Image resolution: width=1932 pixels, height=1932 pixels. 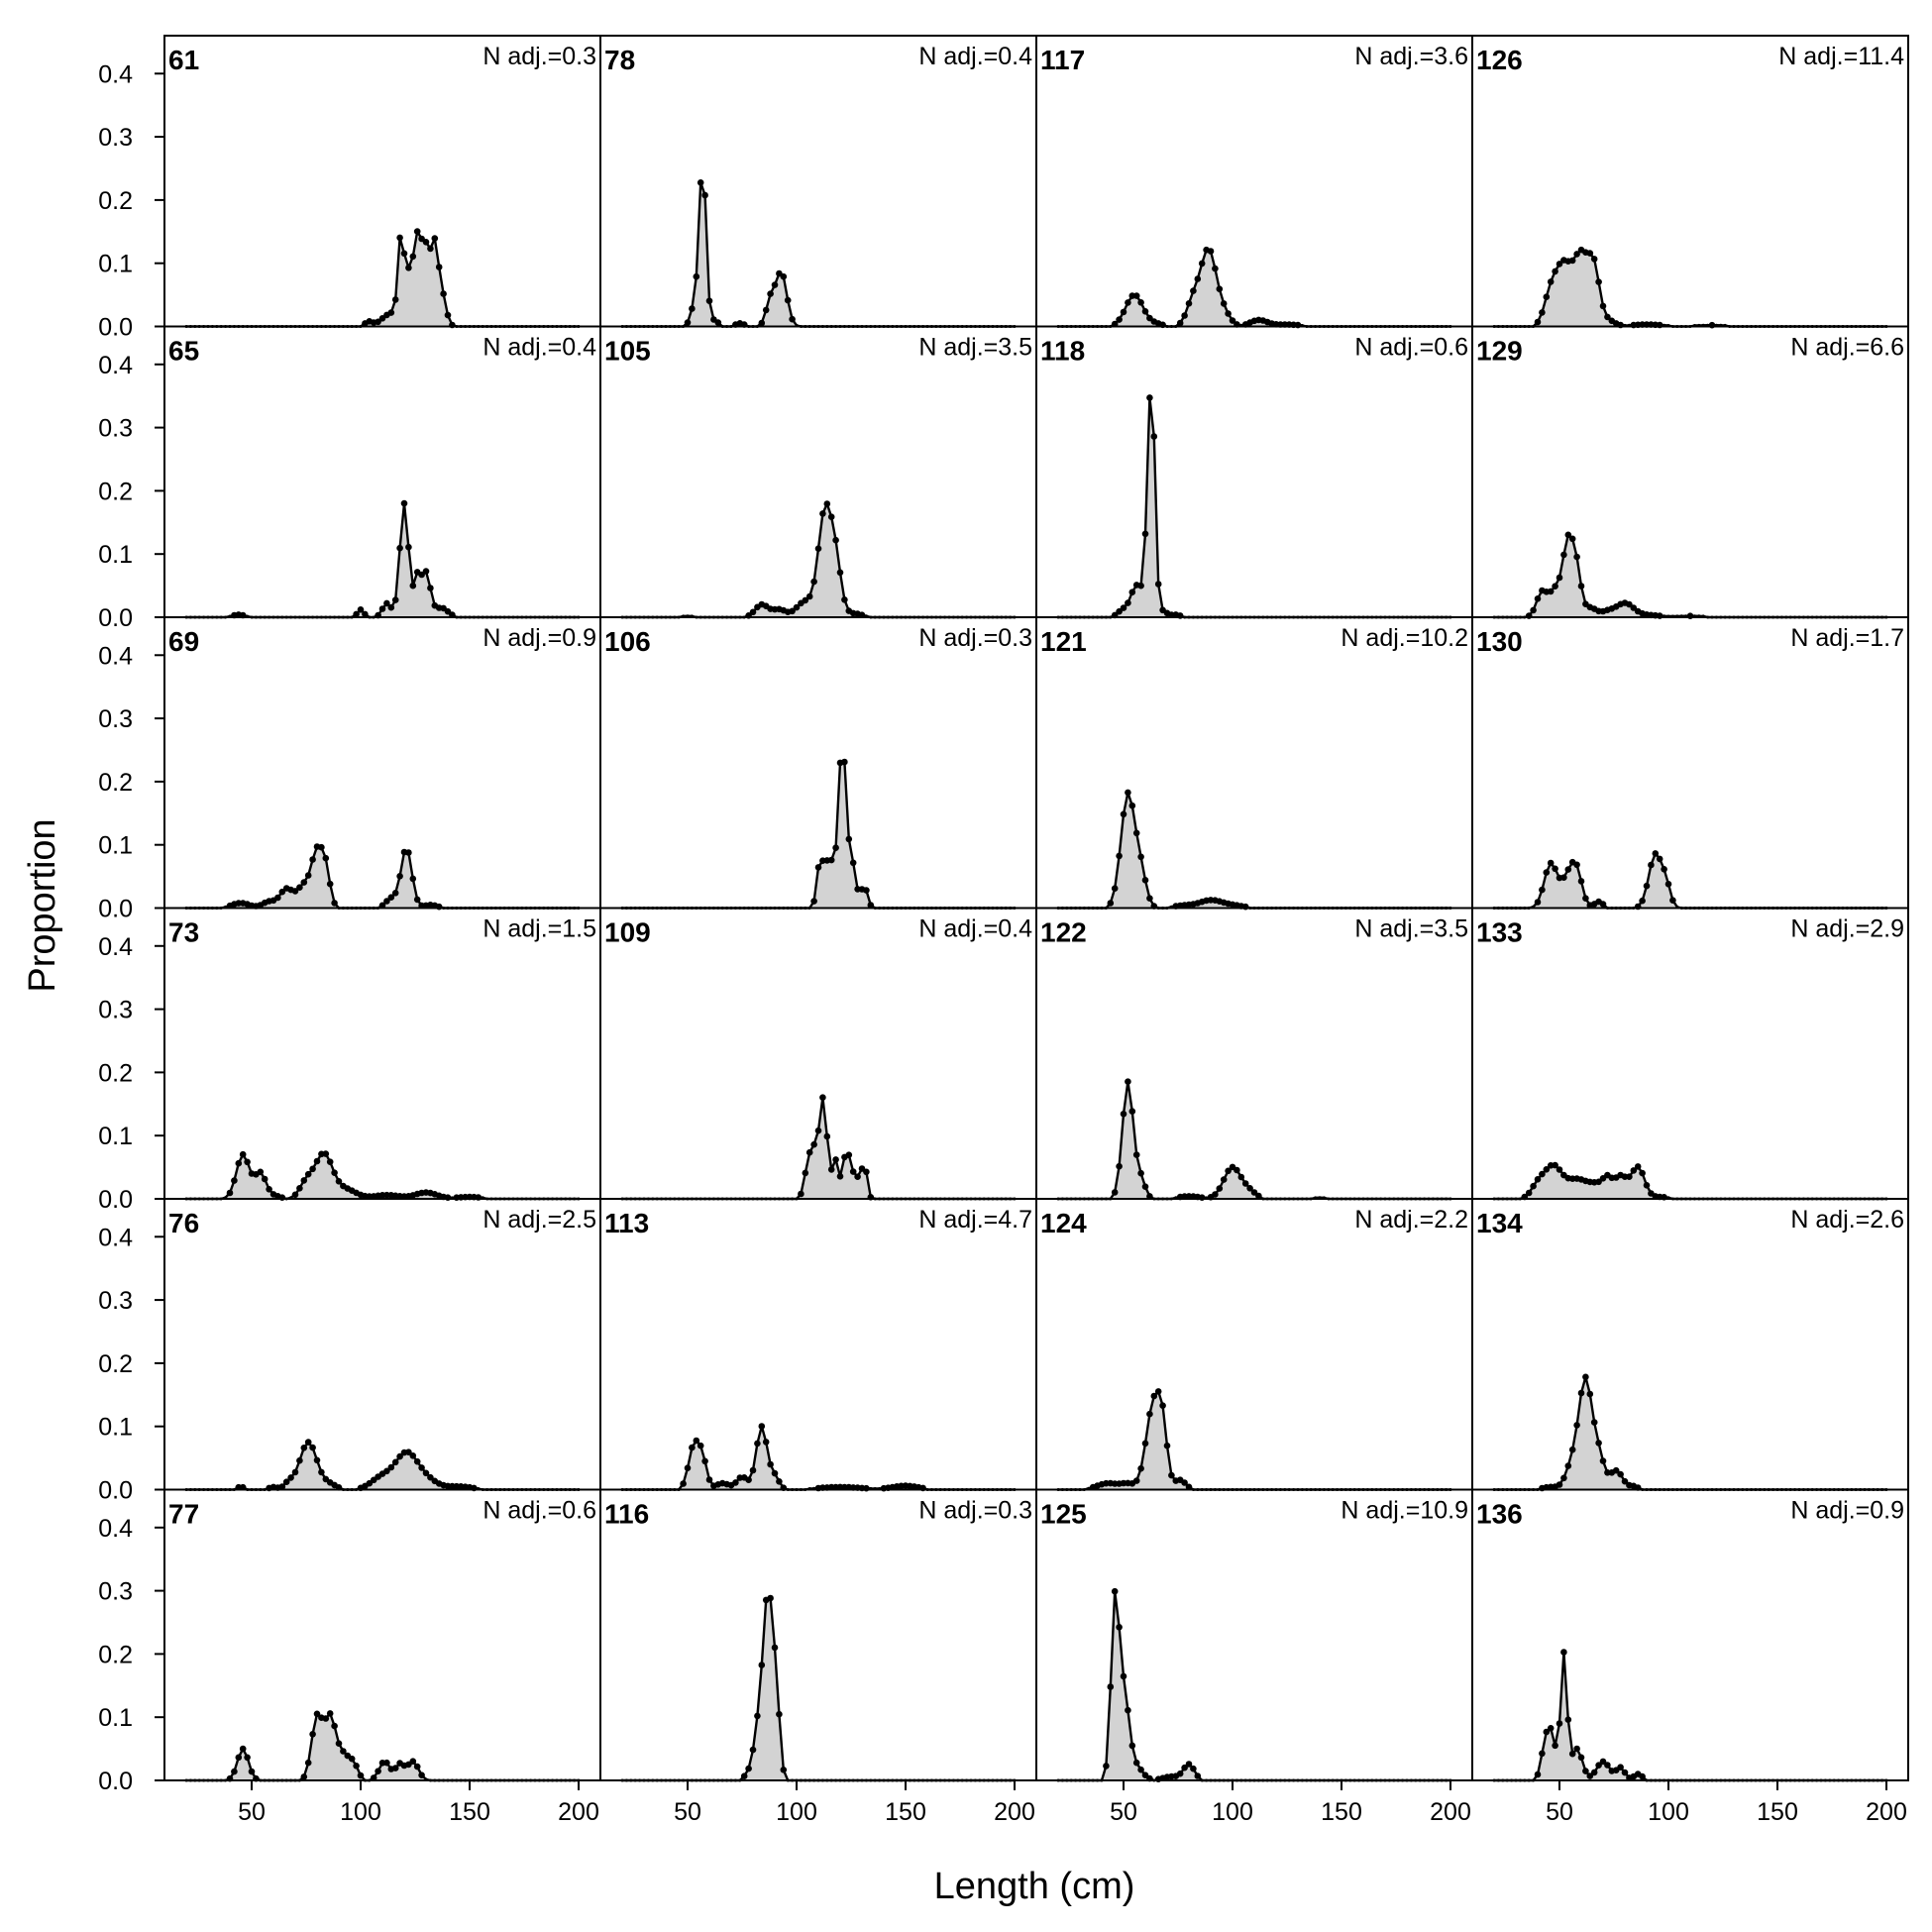 I want to click on panel-label: 121, so click(x=1063, y=642).